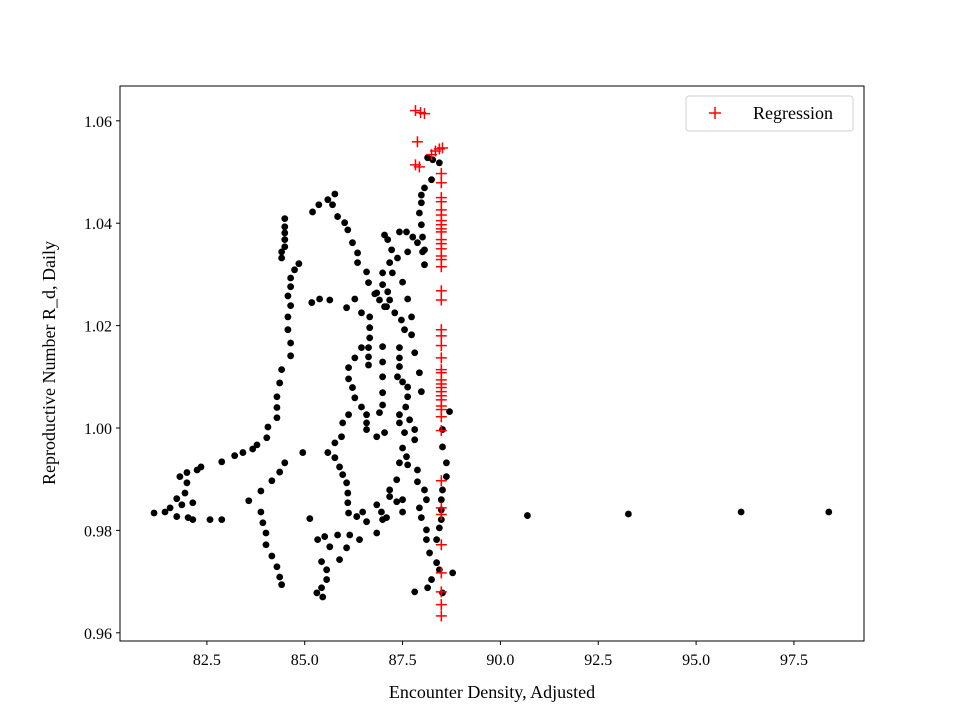 The width and height of the screenshot is (960, 720). Describe the element at coordinates (769, 113) in the screenshot. I see `legend-frame` at that location.